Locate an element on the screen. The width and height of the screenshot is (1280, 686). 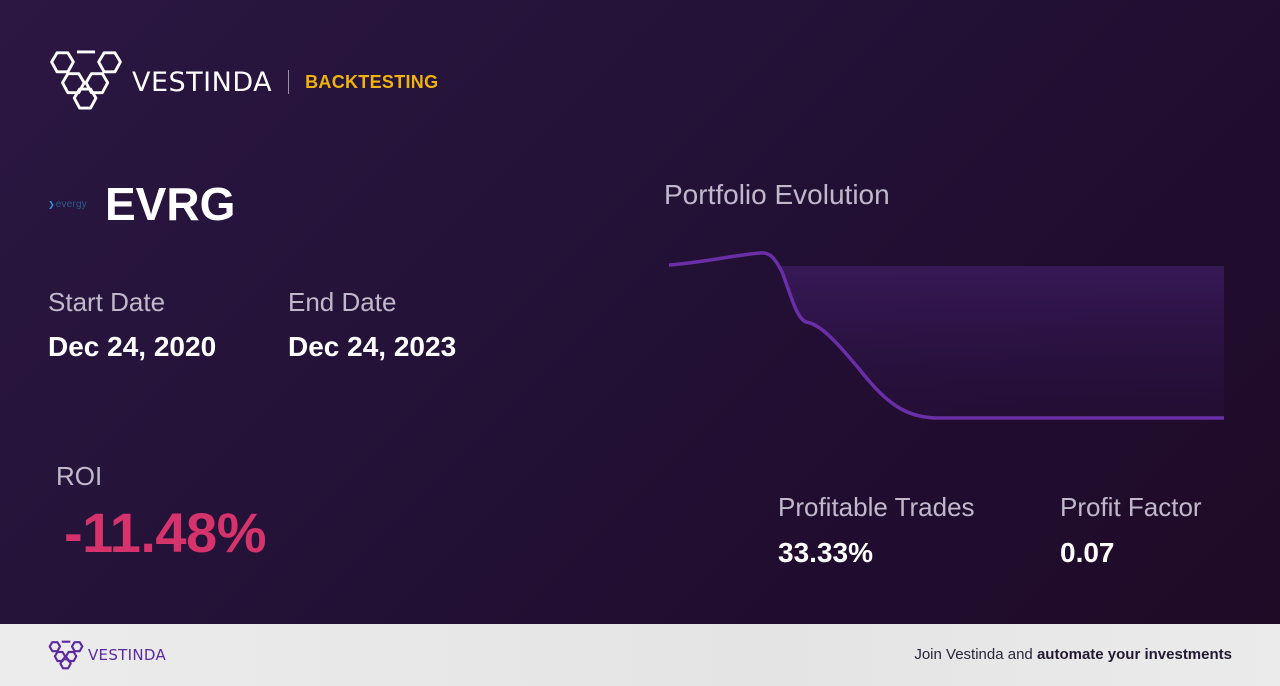
company-logo: ❯ evergy is located at coordinates (73, 204).